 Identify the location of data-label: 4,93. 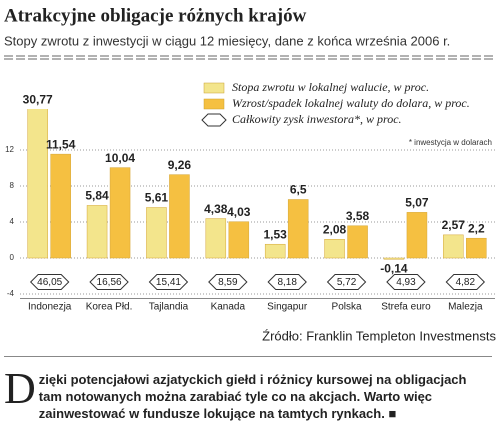
(406, 282).